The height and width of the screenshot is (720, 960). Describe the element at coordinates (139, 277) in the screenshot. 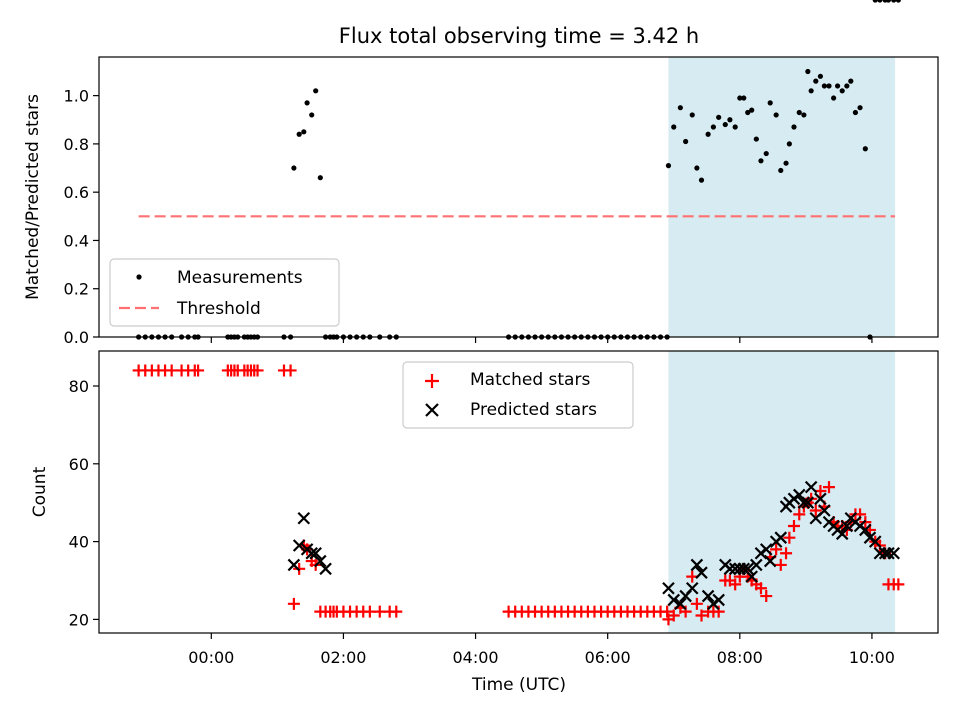

I see `legend-measurements-marker` at that location.